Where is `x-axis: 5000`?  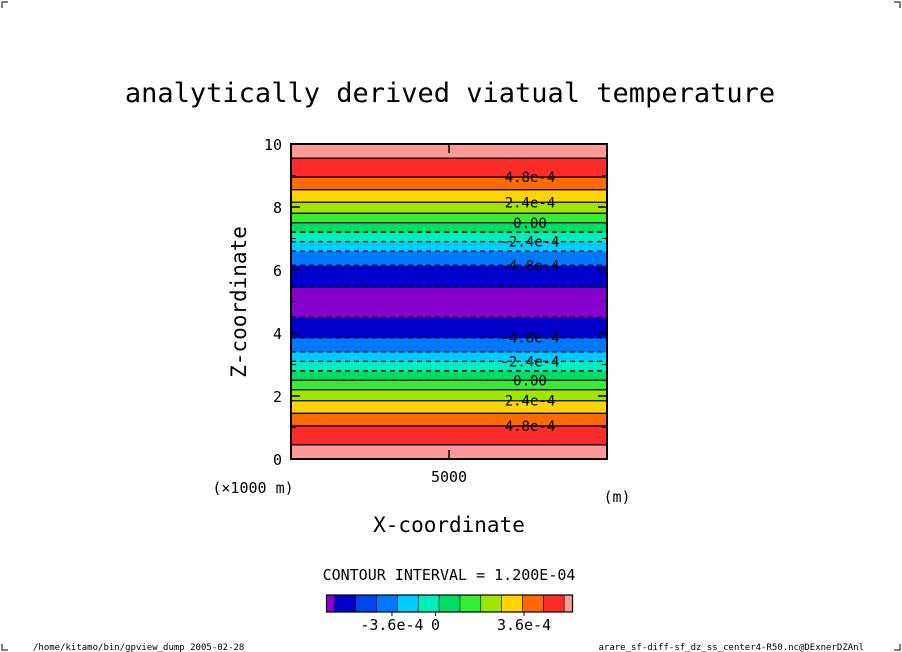
x-axis: 5000 is located at coordinates (449, 315).